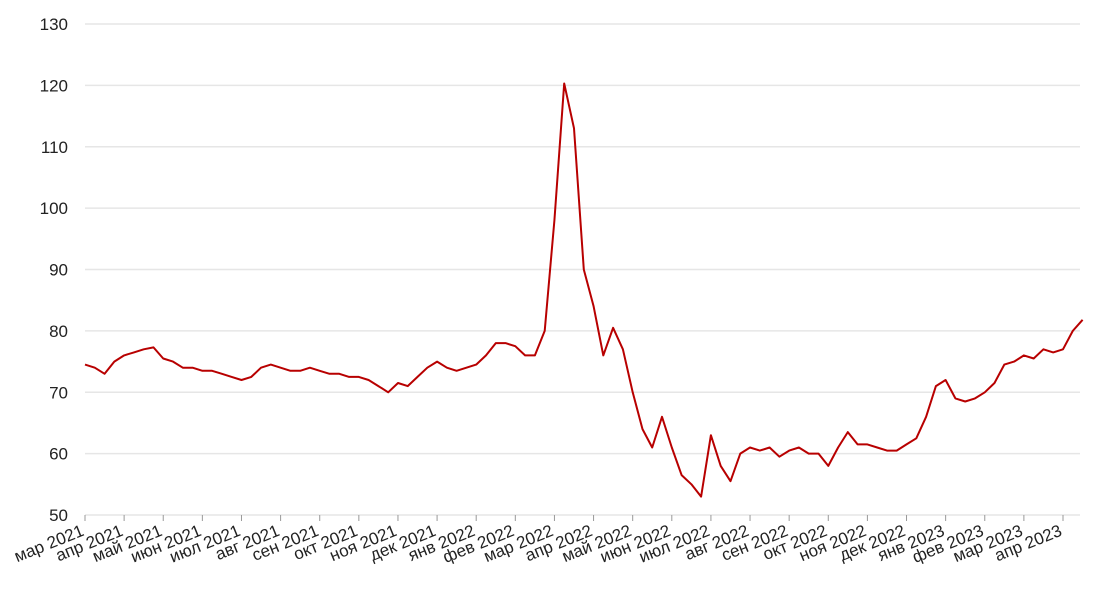 This screenshot has height=597, width=1100. What do you see at coordinates (58, 392) in the screenshot?
I see `y-tick-label: 70` at bounding box center [58, 392].